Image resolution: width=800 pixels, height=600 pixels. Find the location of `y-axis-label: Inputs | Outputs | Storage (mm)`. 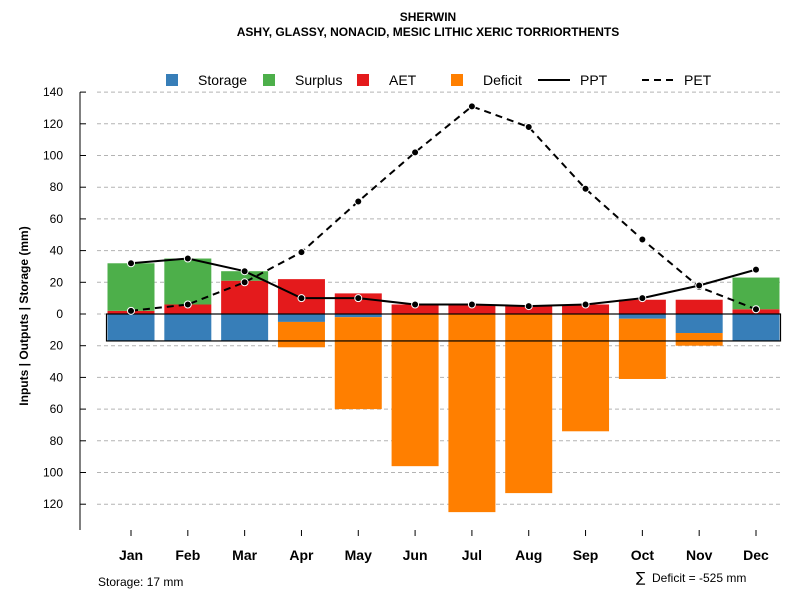

y-axis-label: Inputs | Outputs | Storage (mm) is located at coordinates (24, 315).